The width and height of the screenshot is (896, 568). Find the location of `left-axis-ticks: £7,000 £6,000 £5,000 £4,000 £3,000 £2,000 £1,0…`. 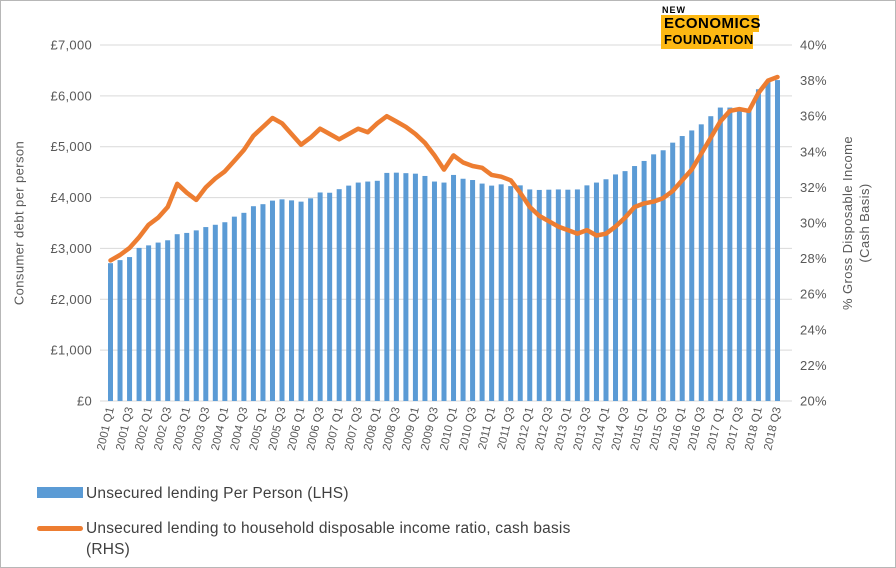

left-axis-ticks: £7,000 £6,000 £5,000 £4,000 £3,000 £2,000 £1,0… is located at coordinates (71, 223).